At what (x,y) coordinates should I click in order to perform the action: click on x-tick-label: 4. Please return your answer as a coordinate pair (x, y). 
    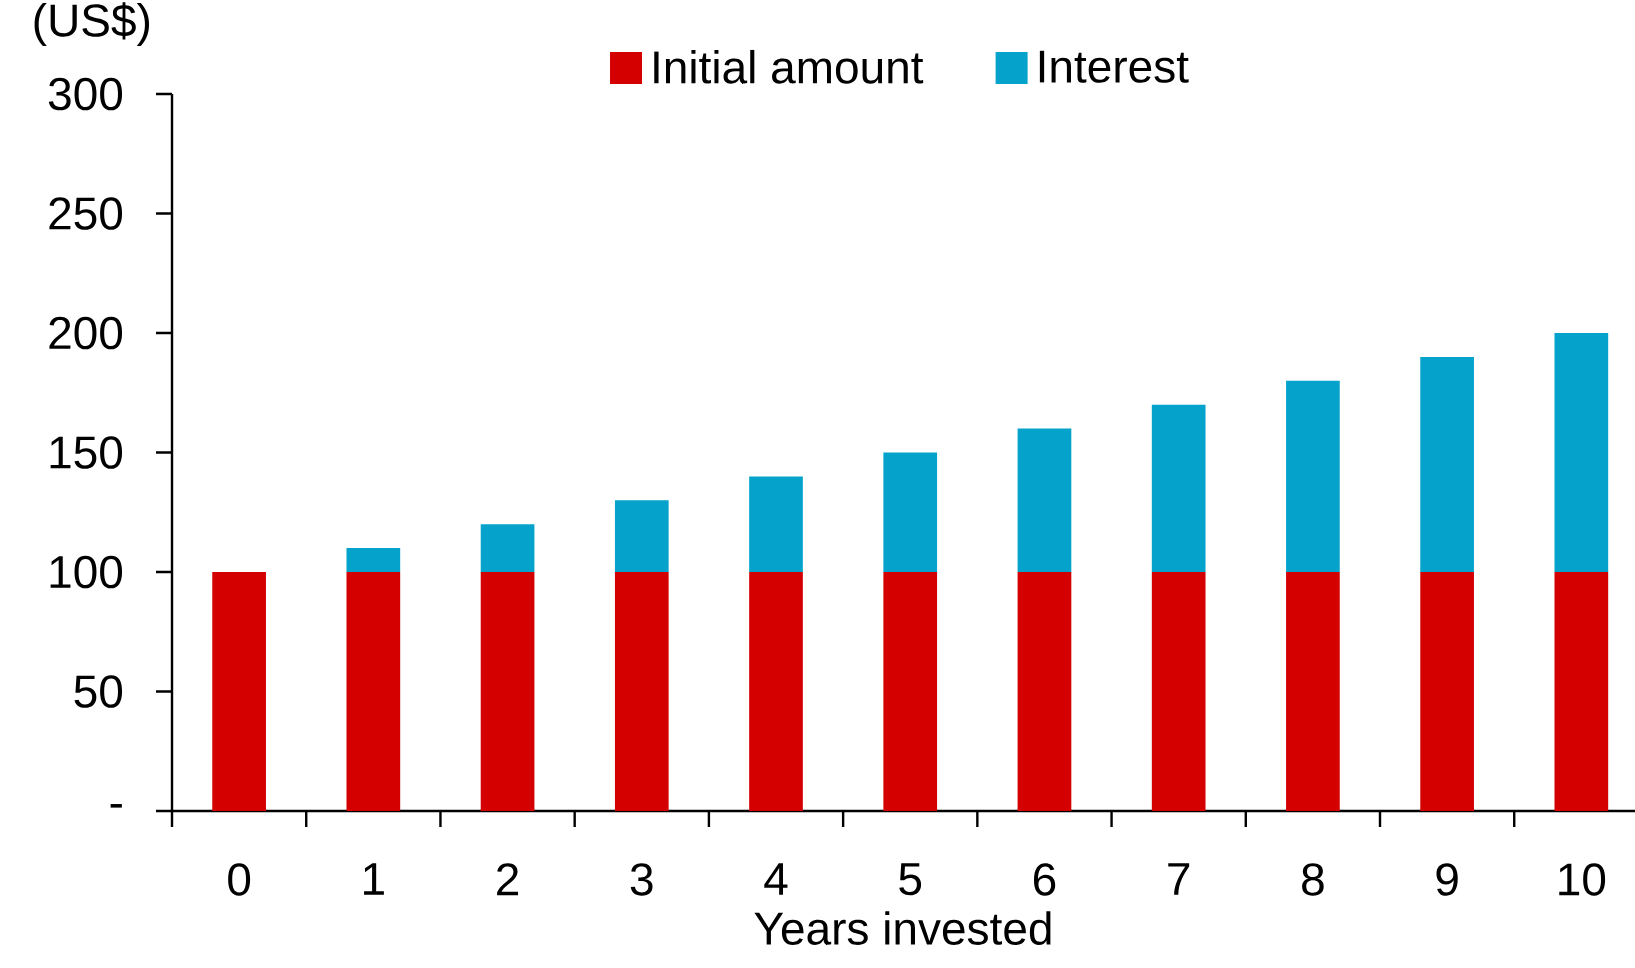
    Looking at the image, I should click on (776, 879).